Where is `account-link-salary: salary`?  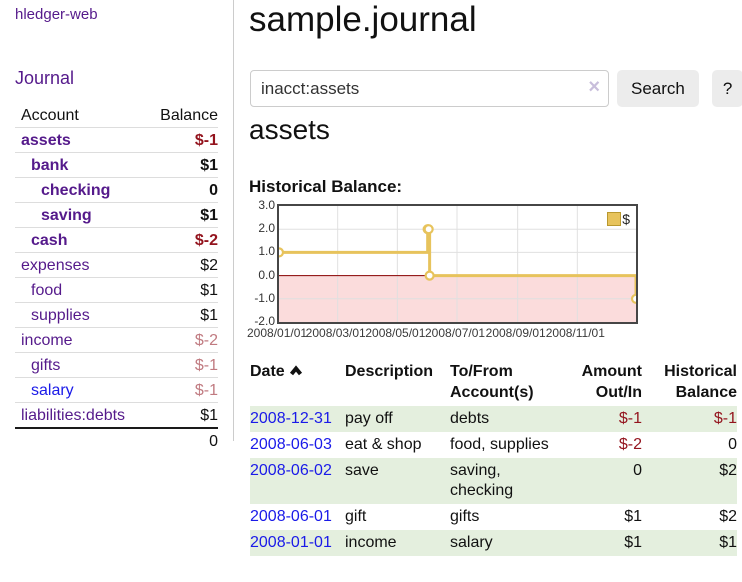
account-link-salary: salary is located at coordinates (52, 390).